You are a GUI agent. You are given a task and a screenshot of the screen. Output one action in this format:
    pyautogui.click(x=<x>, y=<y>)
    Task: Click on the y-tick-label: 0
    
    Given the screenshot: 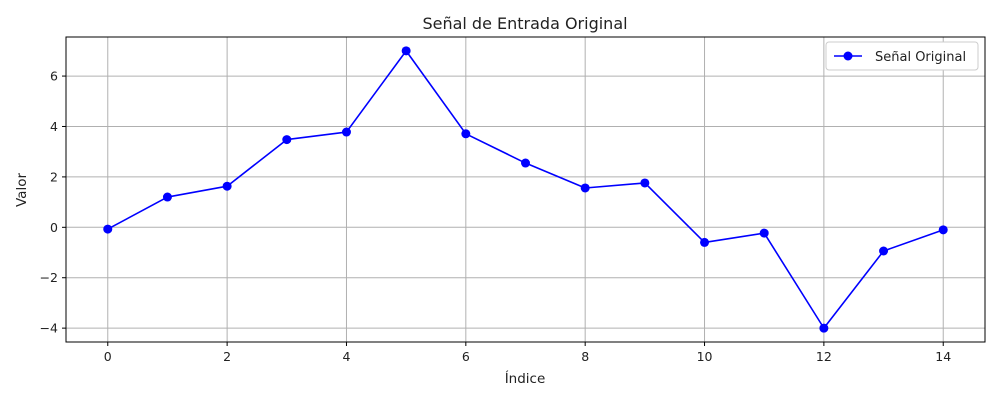 What is the action you would take?
    pyautogui.click(x=54, y=227)
    